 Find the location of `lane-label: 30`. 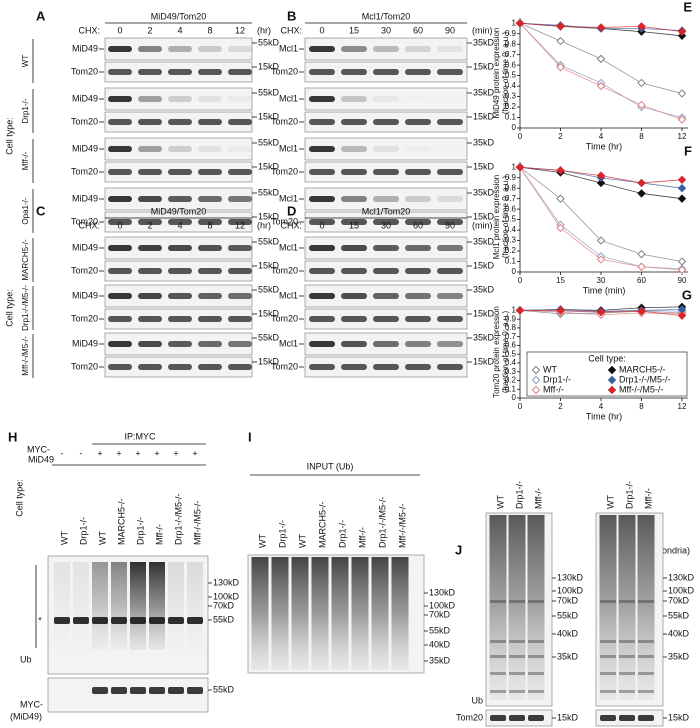

lane-label: 30 is located at coordinates (386, 225).